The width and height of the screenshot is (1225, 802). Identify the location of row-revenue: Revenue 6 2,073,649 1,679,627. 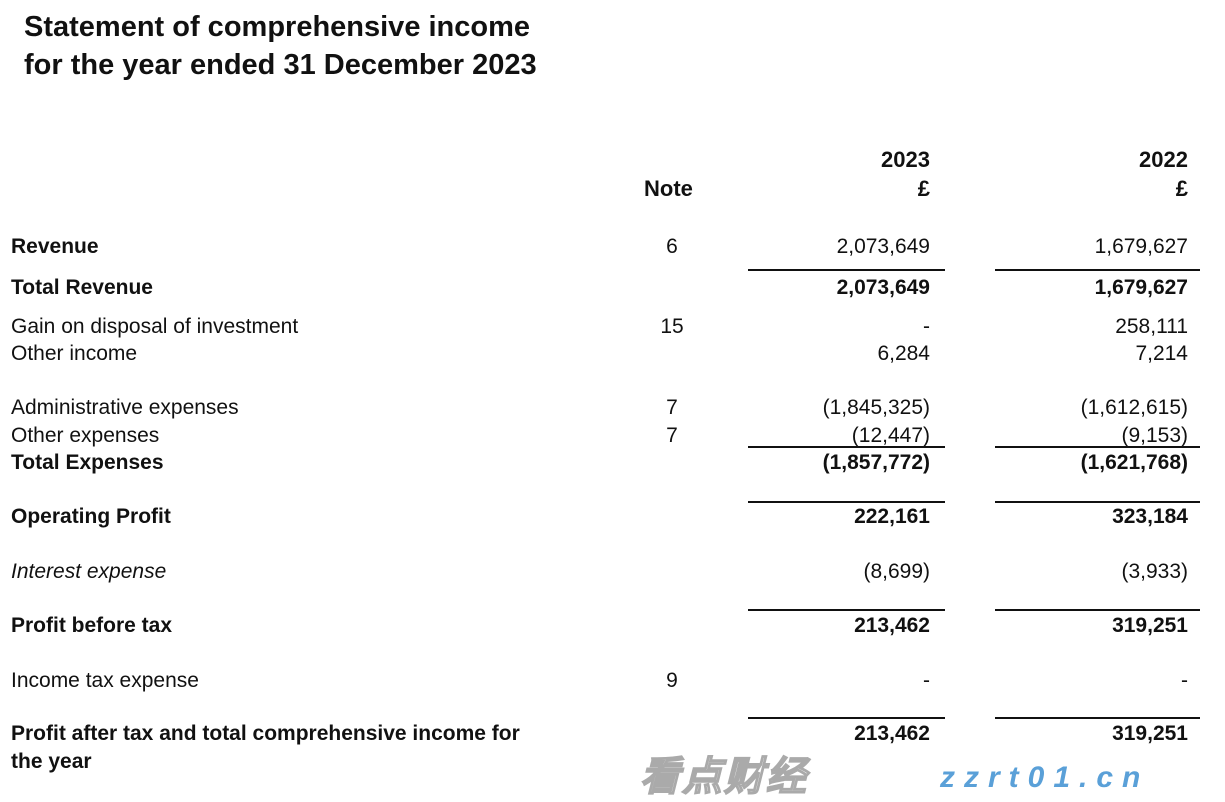
(612, 247).